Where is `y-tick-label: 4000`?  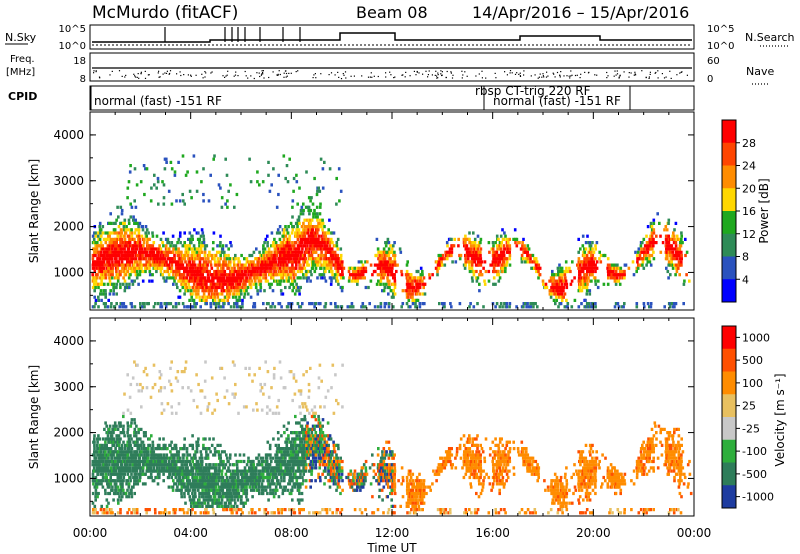 y-tick-label: 4000 is located at coordinates (68, 135).